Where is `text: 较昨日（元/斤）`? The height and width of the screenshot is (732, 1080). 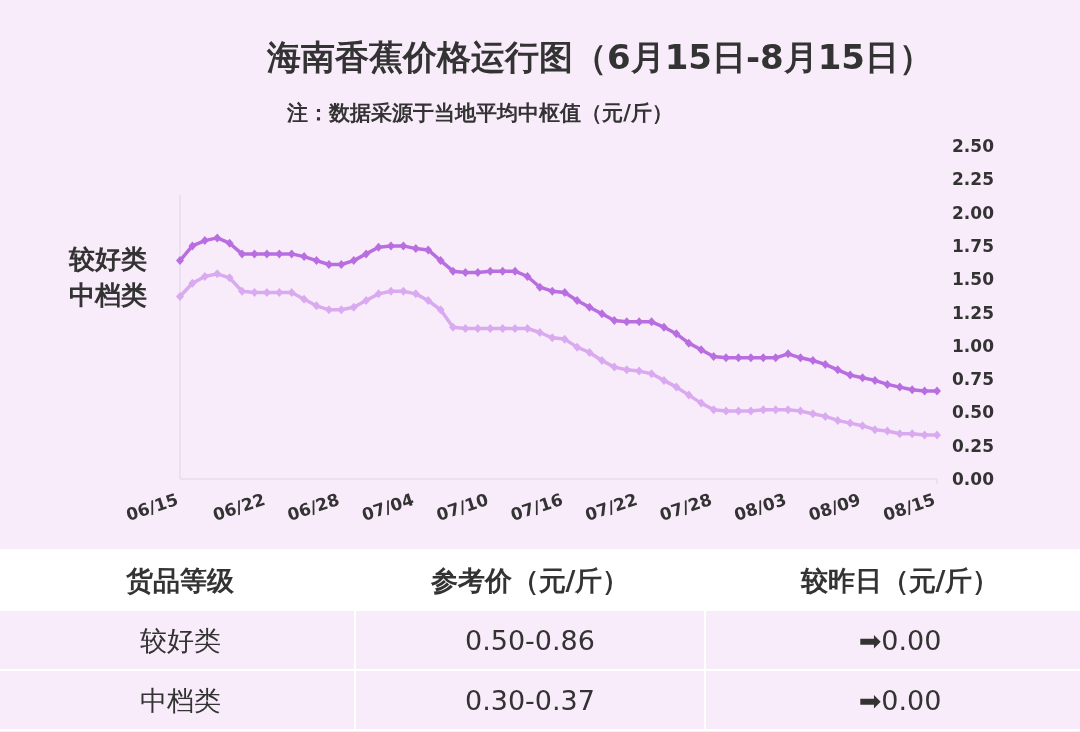
text: 较昨日（元/斤） is located at coordinates (899, 580).